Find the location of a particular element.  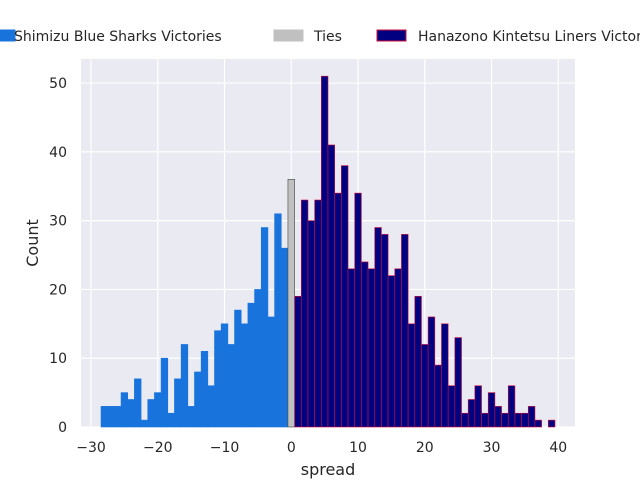

x-tick-label: −20 is located at coordinates (158, 448).